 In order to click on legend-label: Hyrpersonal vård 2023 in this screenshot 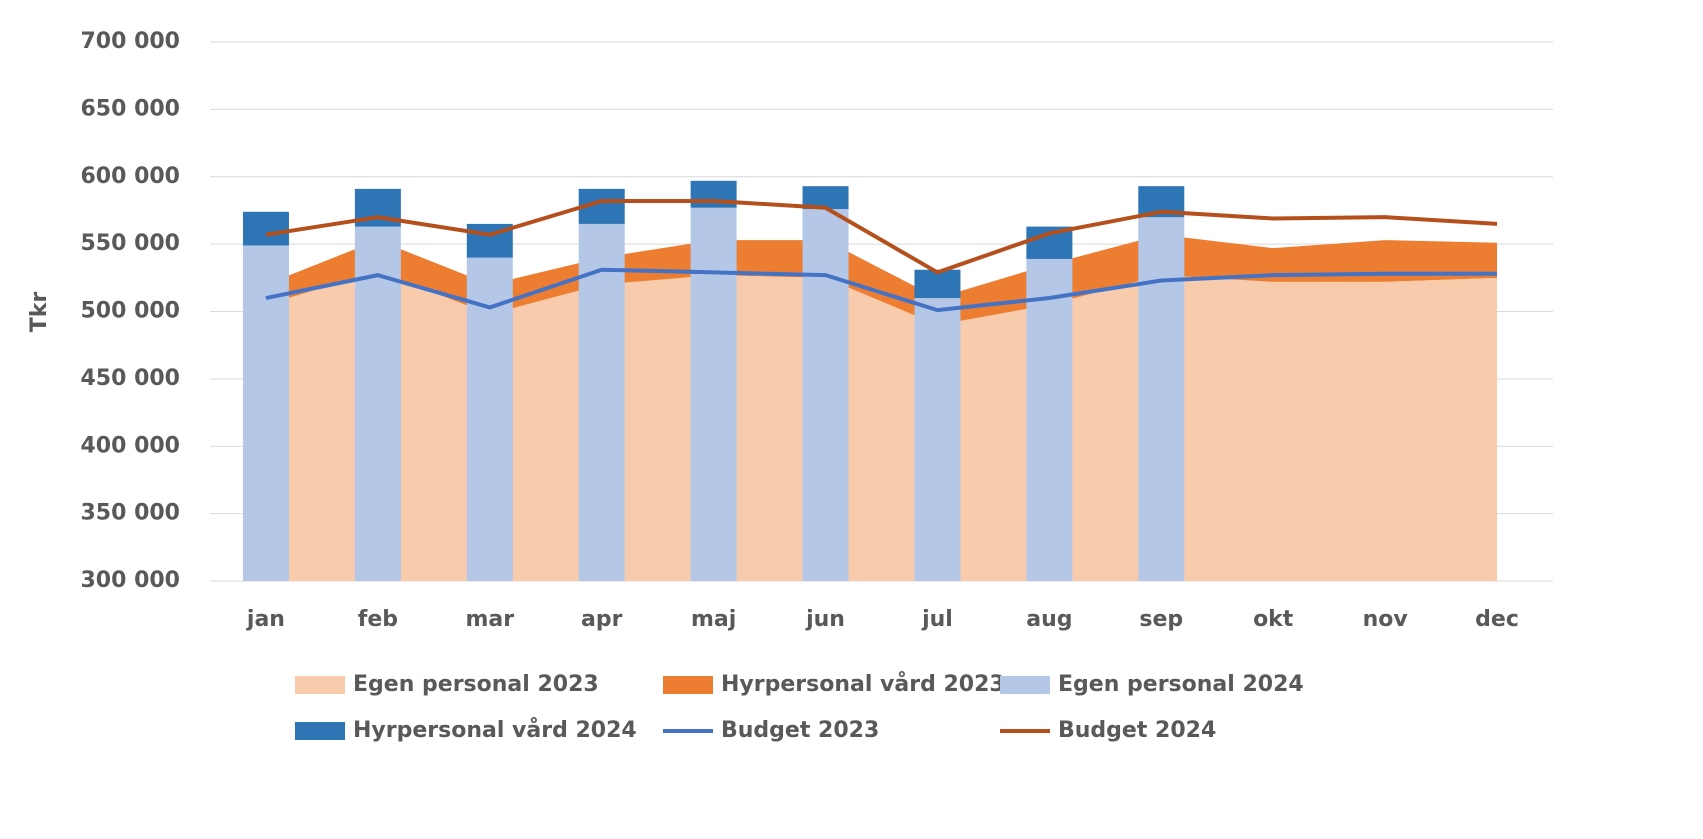, I will do `click(863, 684)`.